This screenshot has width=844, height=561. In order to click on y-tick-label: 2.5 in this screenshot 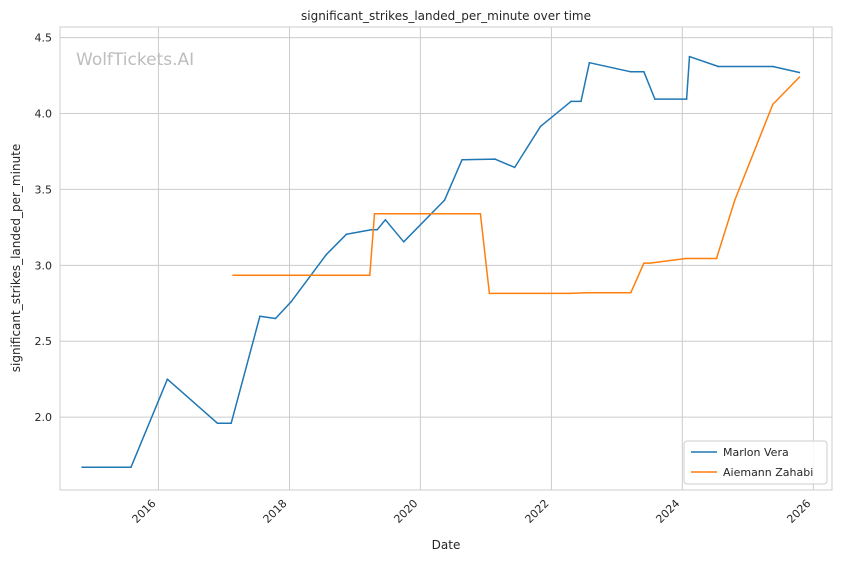, I will do `click(44, 341)`.